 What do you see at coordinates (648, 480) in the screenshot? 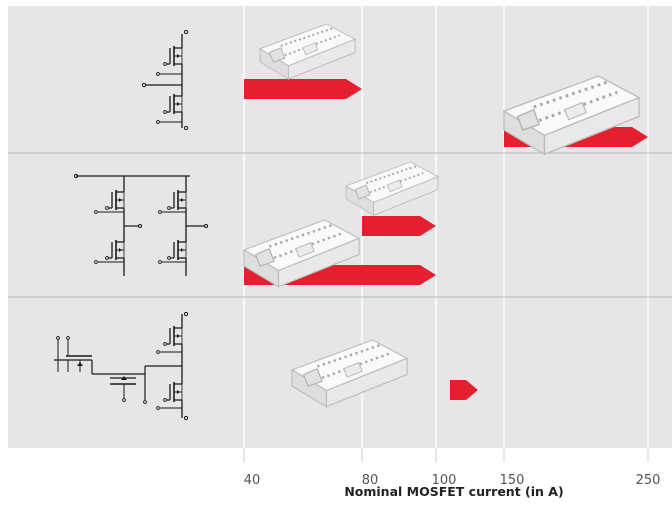
I see `x-tick-label-250: 250` at bounding box center [648, 480].